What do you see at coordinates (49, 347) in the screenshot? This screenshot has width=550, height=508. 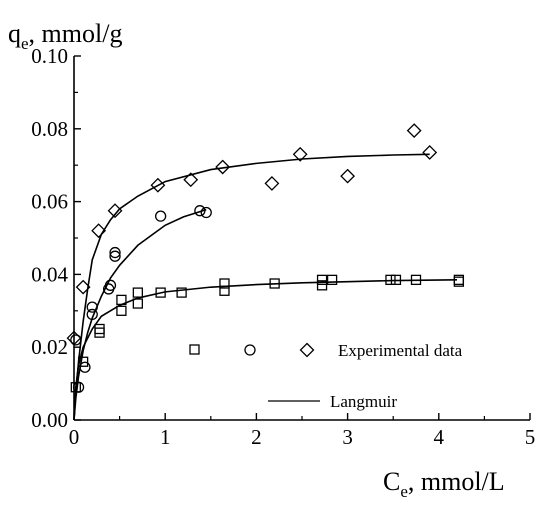 I see `y-tick-label: 0.02` at bounding box center [49, 347].